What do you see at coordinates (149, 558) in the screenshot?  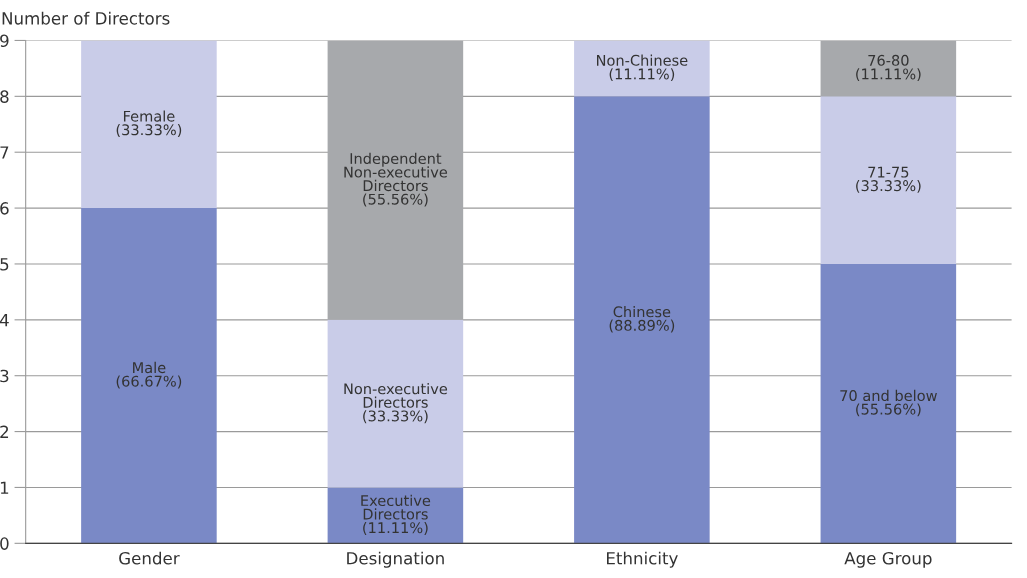 I see `x-tick-label: Gender` at bounding box center [149, 558].